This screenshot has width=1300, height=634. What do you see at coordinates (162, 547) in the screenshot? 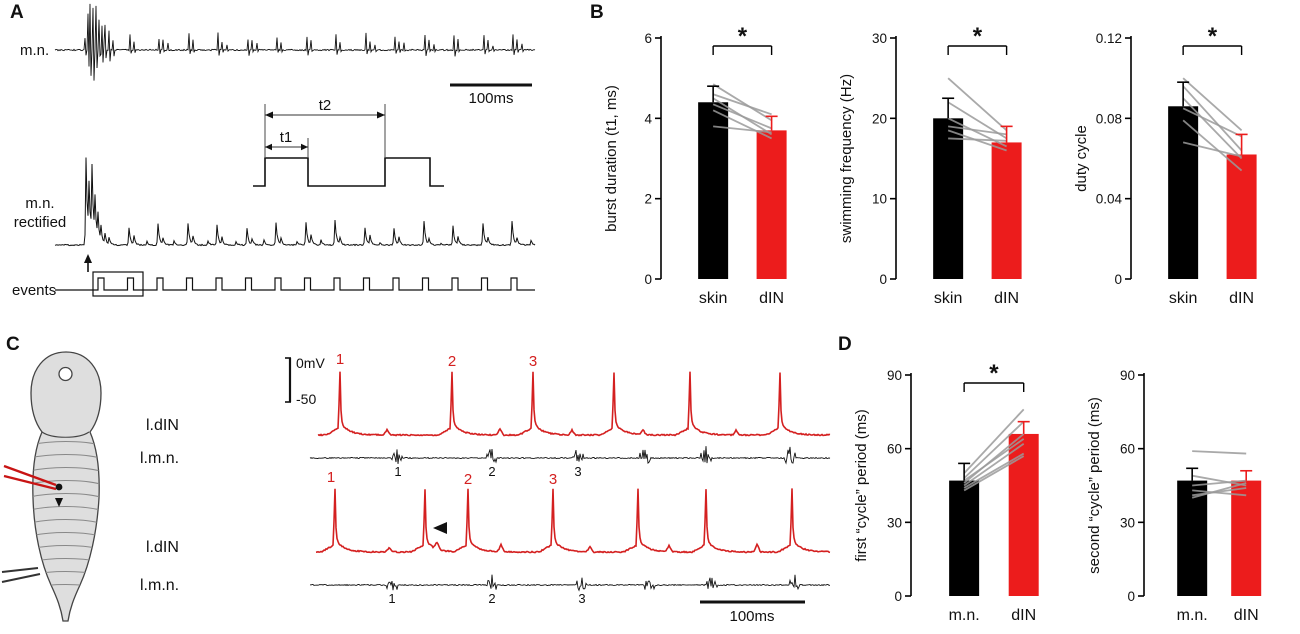
I see `ldin-label-2: l.dIN` at bounding box center [162, 547].